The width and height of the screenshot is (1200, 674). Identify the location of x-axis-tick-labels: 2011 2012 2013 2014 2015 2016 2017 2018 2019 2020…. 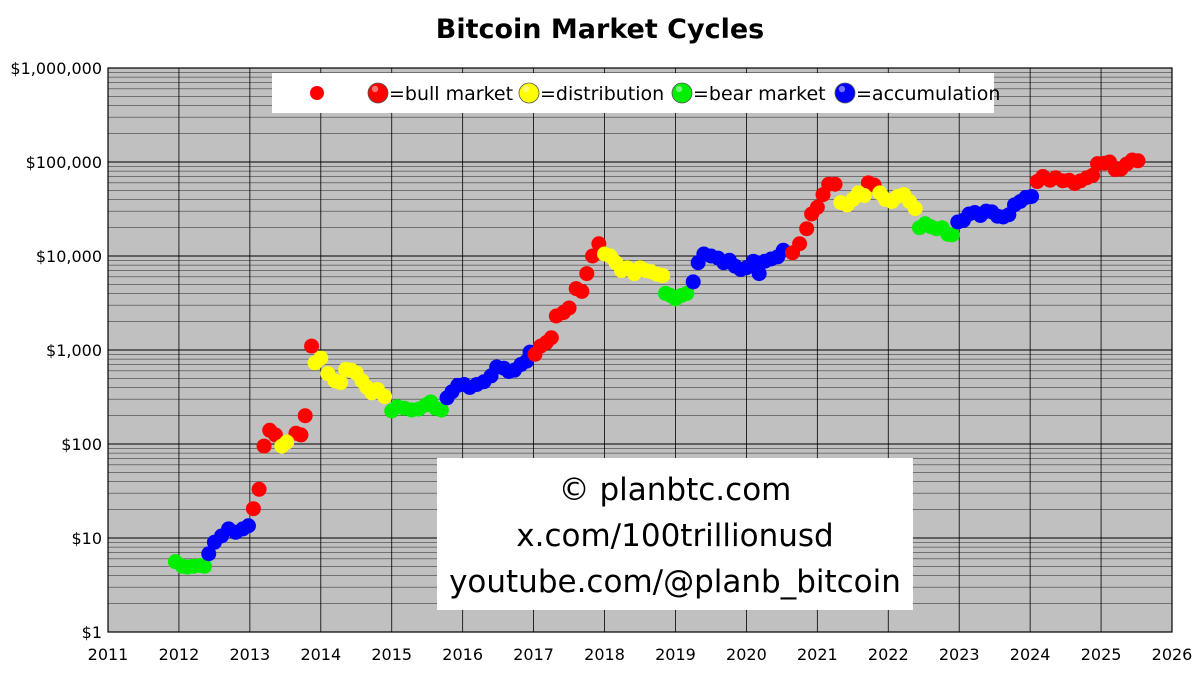
(640, 654).